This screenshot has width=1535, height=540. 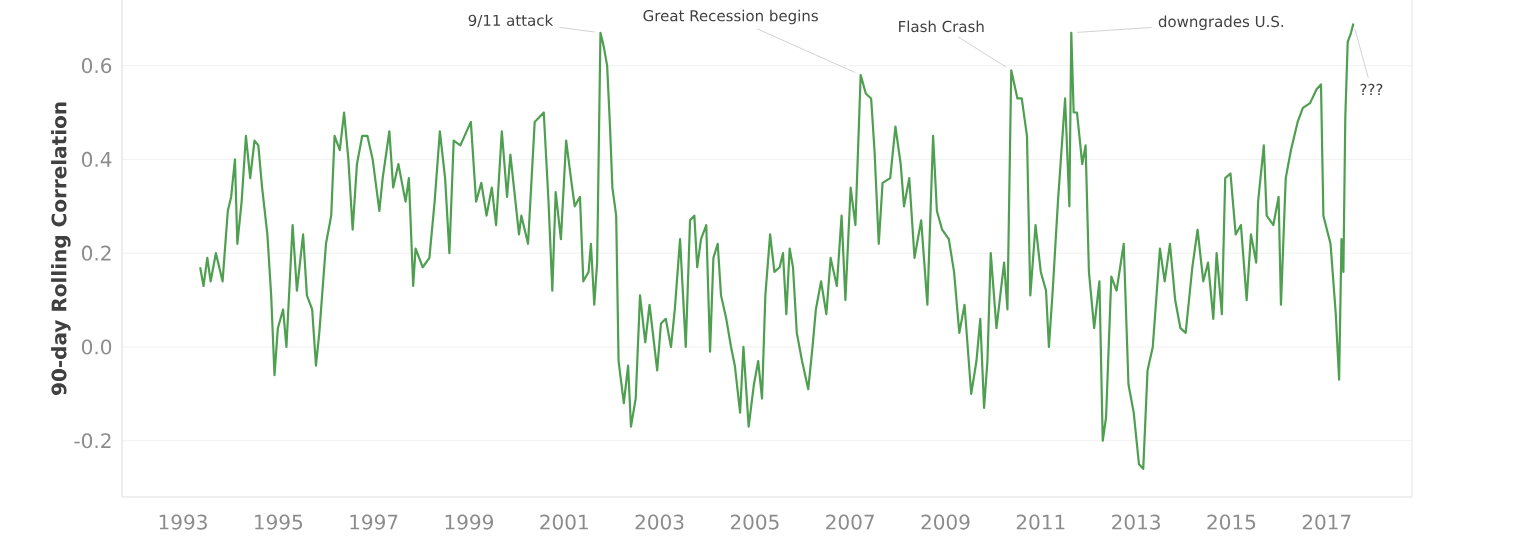 What do you see at coordinates (1221, 23) in the screenshot?
I see `annotation: downgrades U.S.` at bounding box center [1221, 23].